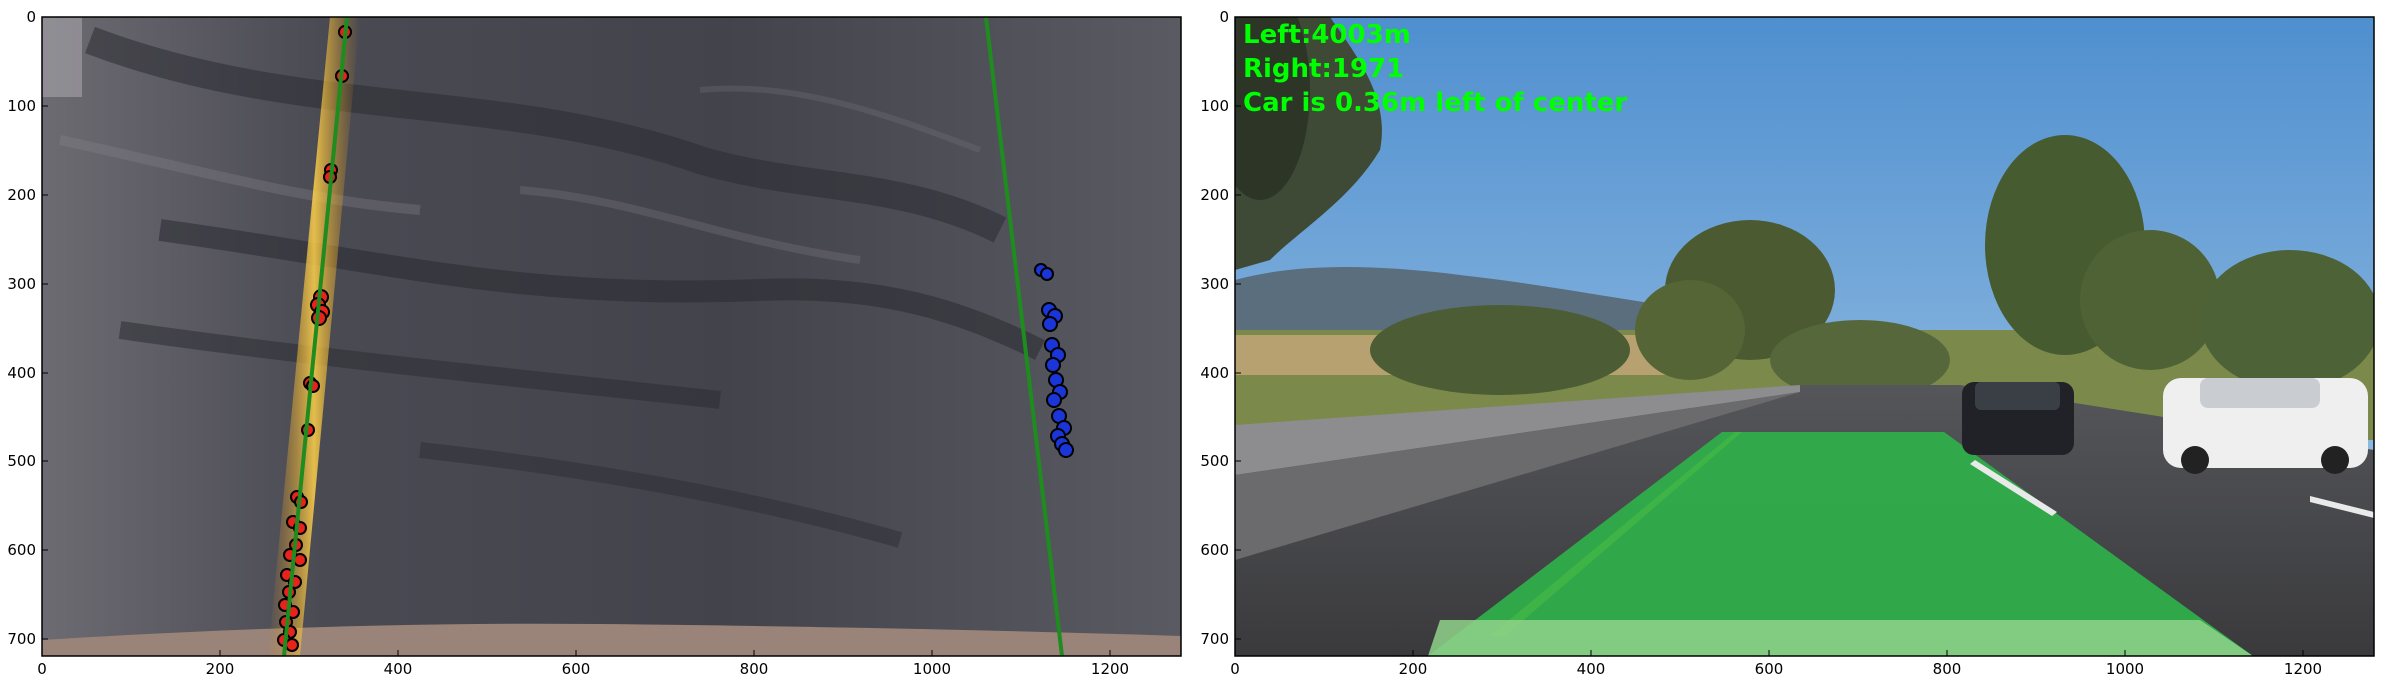 This screenshot has height=687, width=2383. Describe the element at coordinates (21, 195) in the screenshot. I see `left-y-tick-label: 200` at that location.